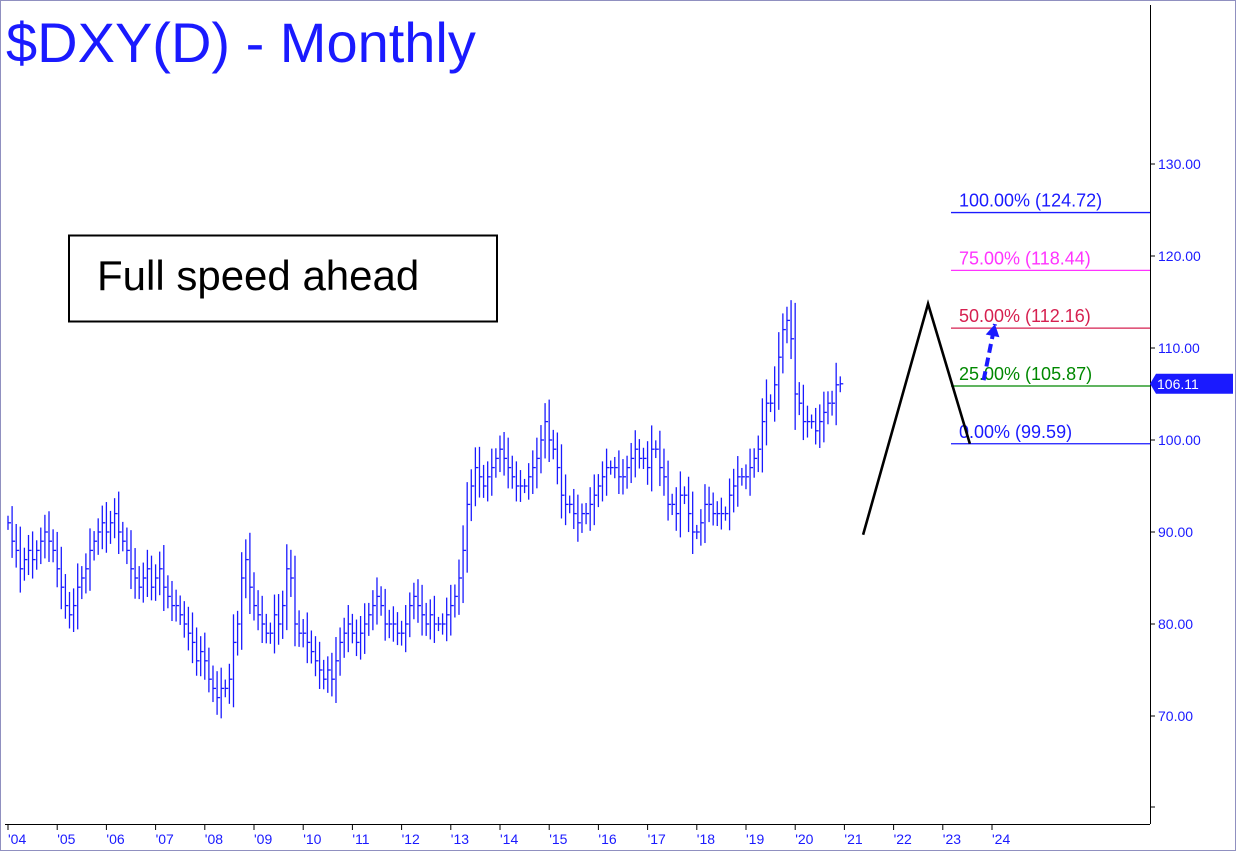 The height and width of the screenshot is (851, 1236). What do you see at coordinates (1025, 258) in the screenshot?
I see `fib-label: 75.00% (118.44)` at bounding box center [1025, 258].